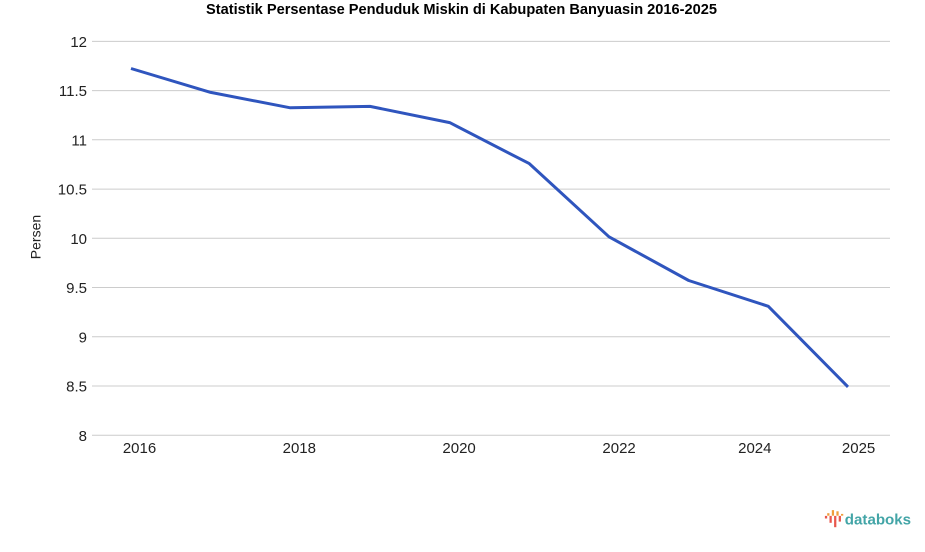 Image resolution: width=925 pixels, height=552 pixels. Describe the element at coordinates (139, 448) in the screenshot. I see `svg-text: 2016` at that location.